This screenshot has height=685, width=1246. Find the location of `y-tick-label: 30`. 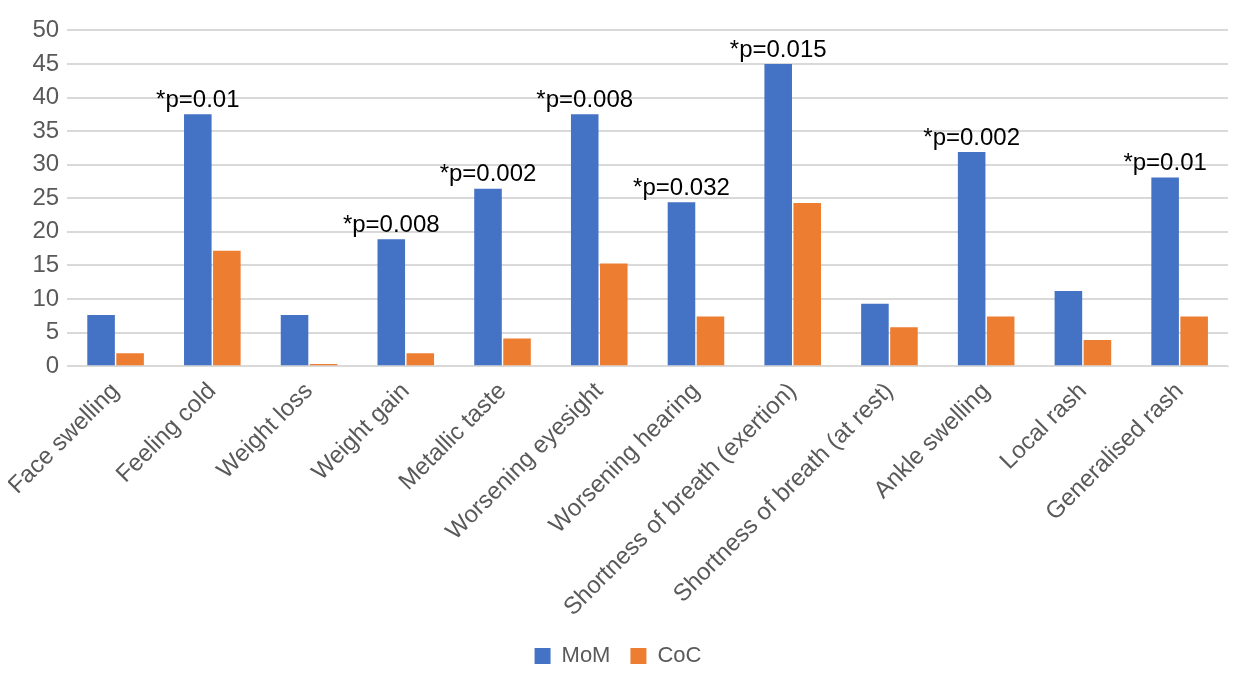

y-tick-label: 30 is located at coordinates (46, 163).